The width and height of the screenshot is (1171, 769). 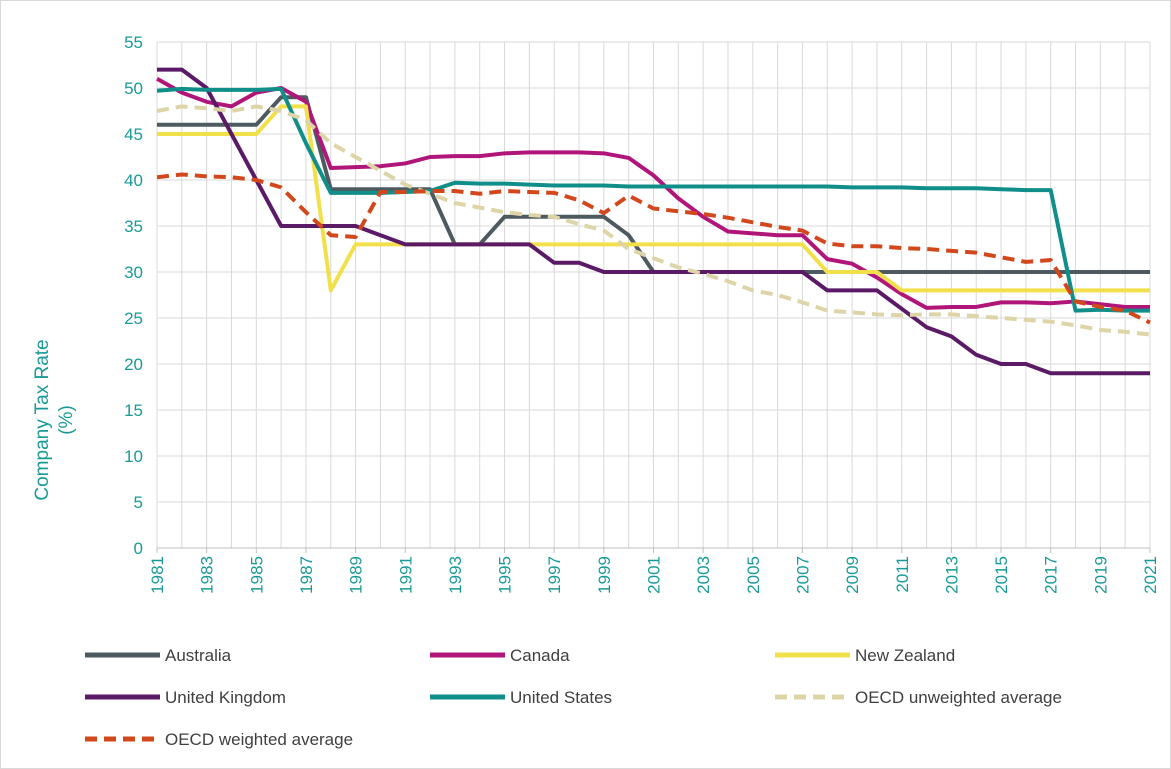 What do you see at coordinates (1150, 575) in the screenshot?
I see `x-tick-label: 2021` at bounding box center [1150, 575].